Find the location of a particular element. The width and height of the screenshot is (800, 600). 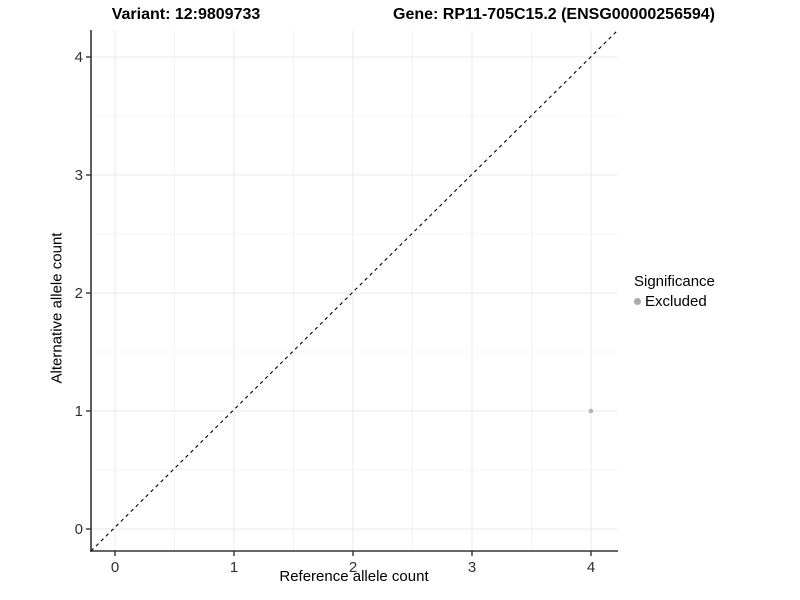

y-tick-label: 0 is located at coordinates (79, 529).